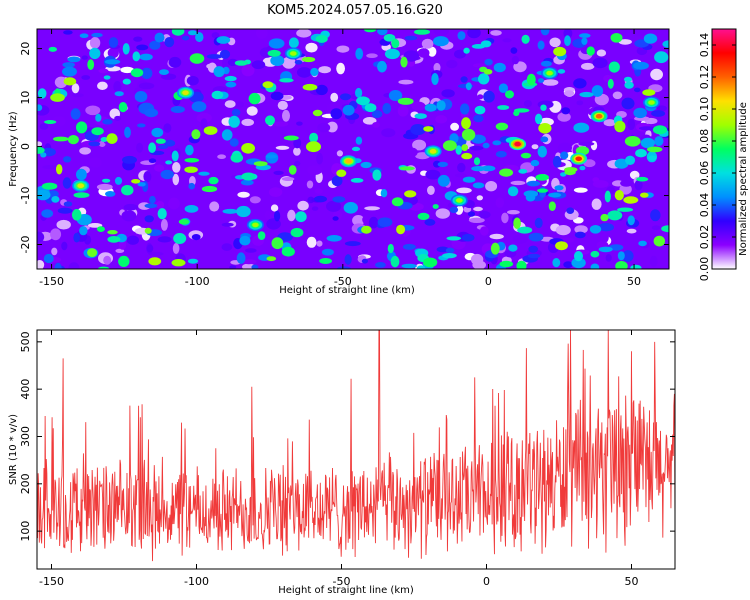 This screenshot has width=750, height=600. What do you see at coordinates (25, 245) in the screenshot?
I see `heatmap-y-tick-label: -20` at bounding box center [25, 245].